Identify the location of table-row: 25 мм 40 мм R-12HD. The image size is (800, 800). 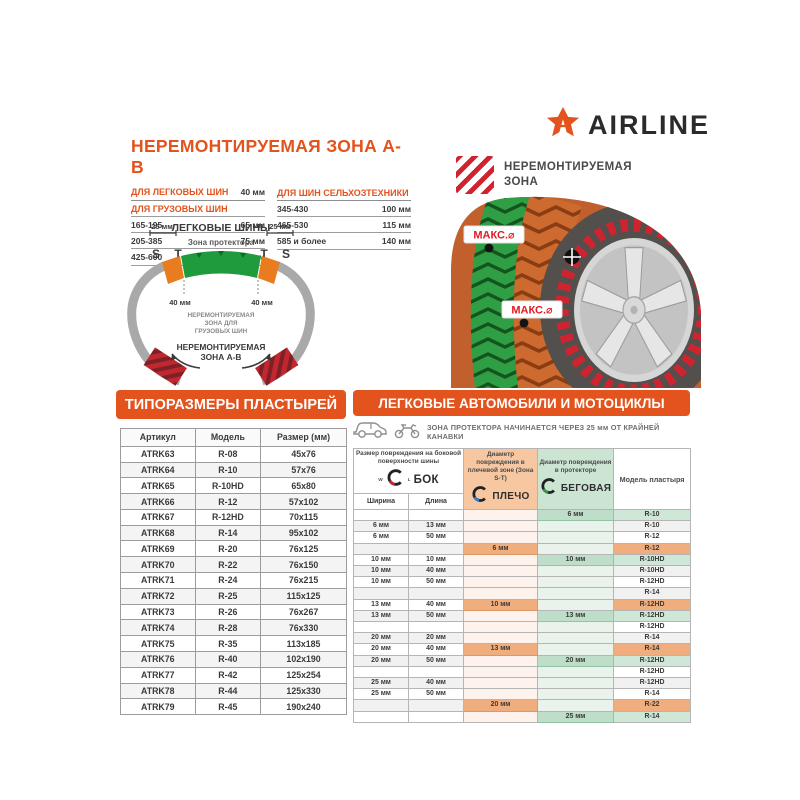
(522, 683).